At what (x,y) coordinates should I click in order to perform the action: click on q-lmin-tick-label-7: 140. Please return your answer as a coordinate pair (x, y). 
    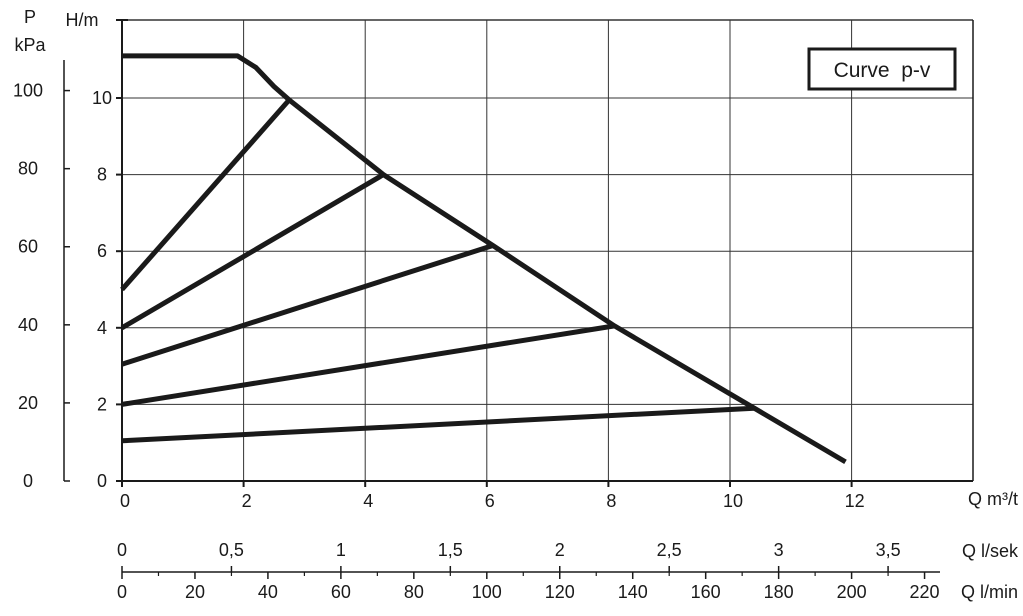
    Looking at the image, I should click on (633, 592).